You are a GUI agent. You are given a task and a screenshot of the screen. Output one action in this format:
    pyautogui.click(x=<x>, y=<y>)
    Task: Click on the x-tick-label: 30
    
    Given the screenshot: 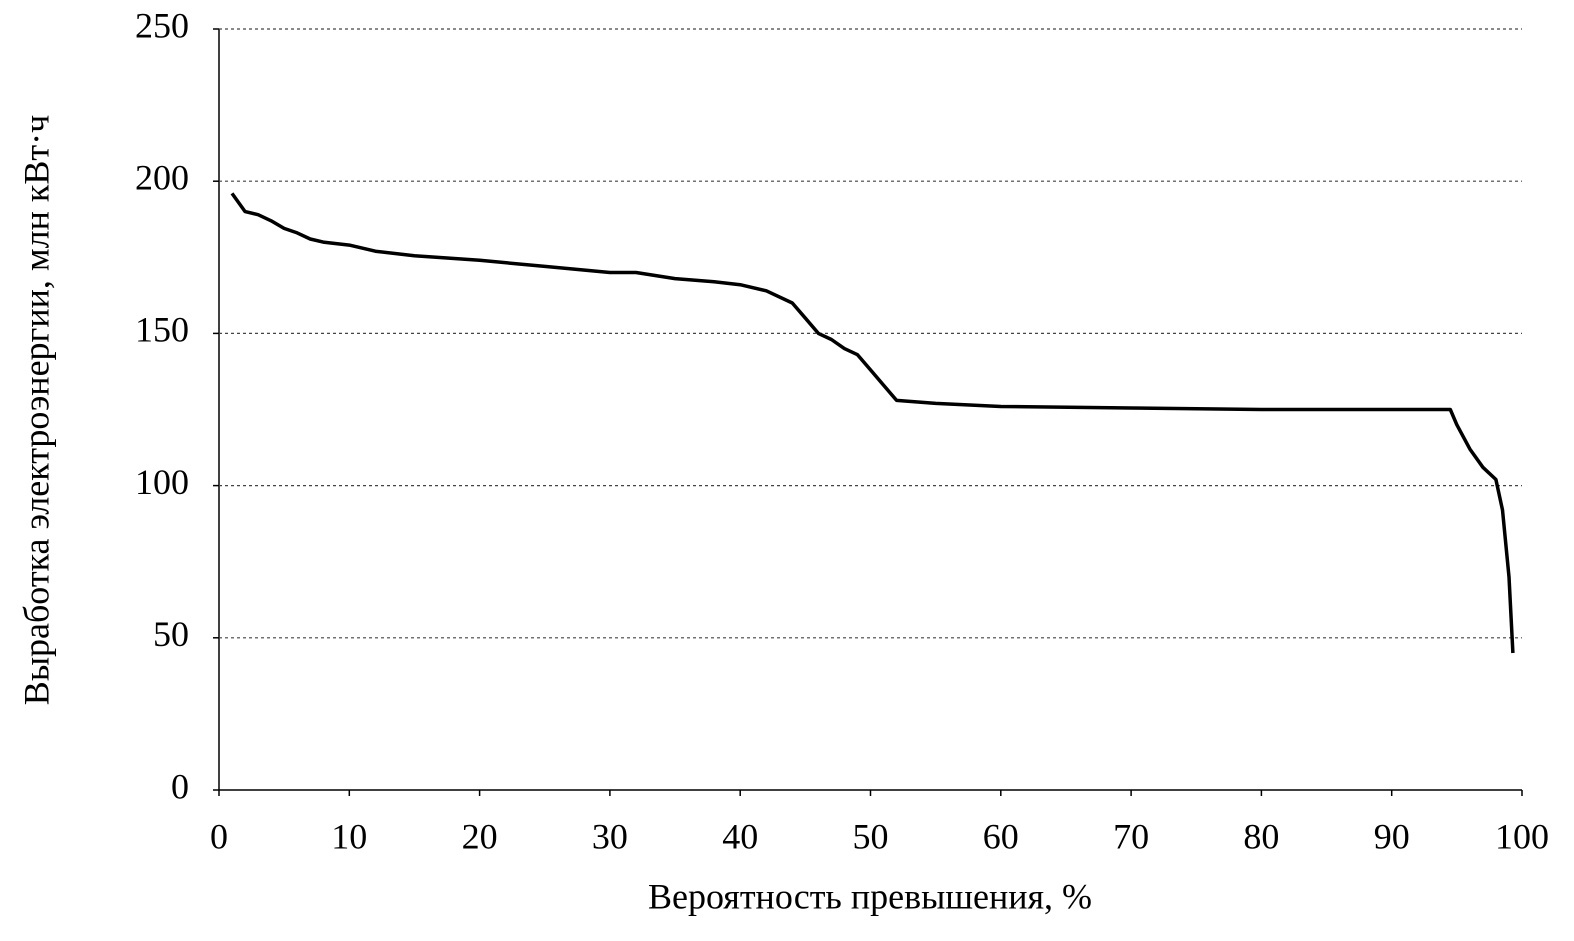 What is the action you would take?
    pyautogui.click(x=610, y=836)
    